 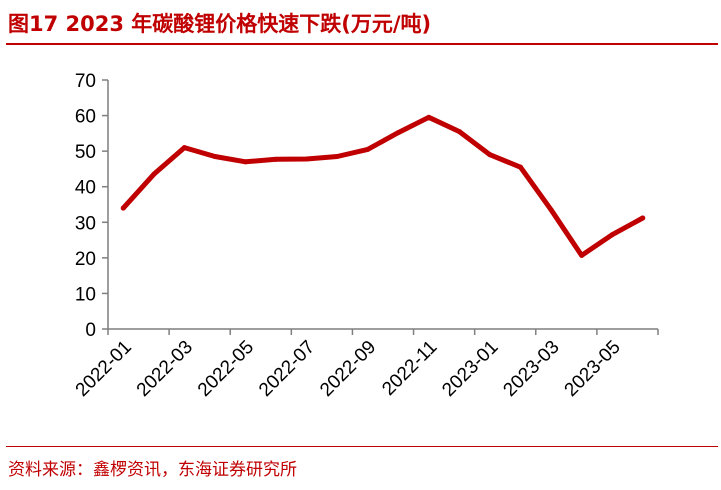 I want to click on y-tick-label: 40, so click(x=85, y=188).